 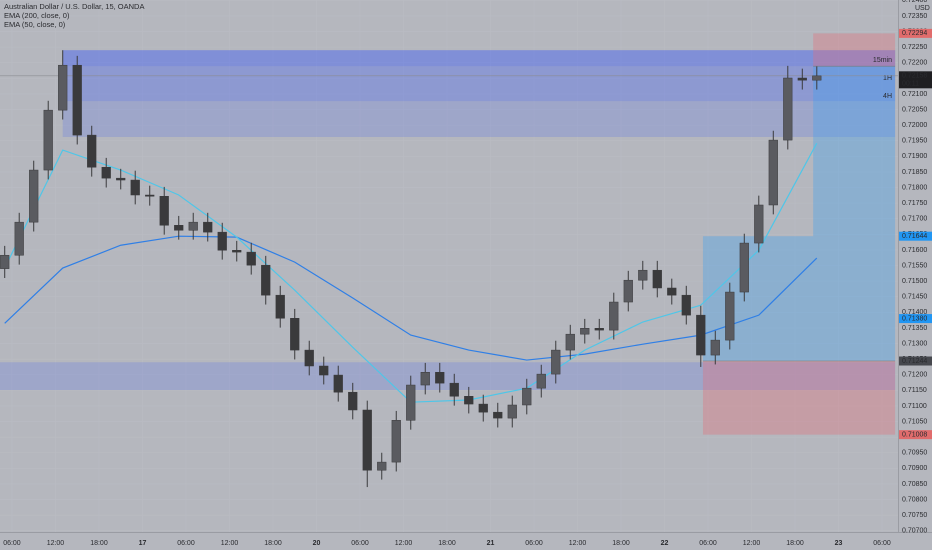 I want to click on y-tick-label: 0.70750, so click(x=914, y=515).